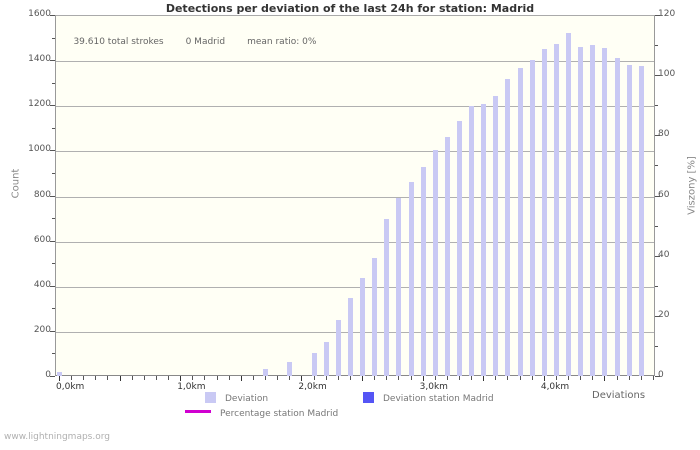 The height and width of the screenshot is (450, 700). I want to click on legend-label: Percentage station Madrid, so click(279, 414).